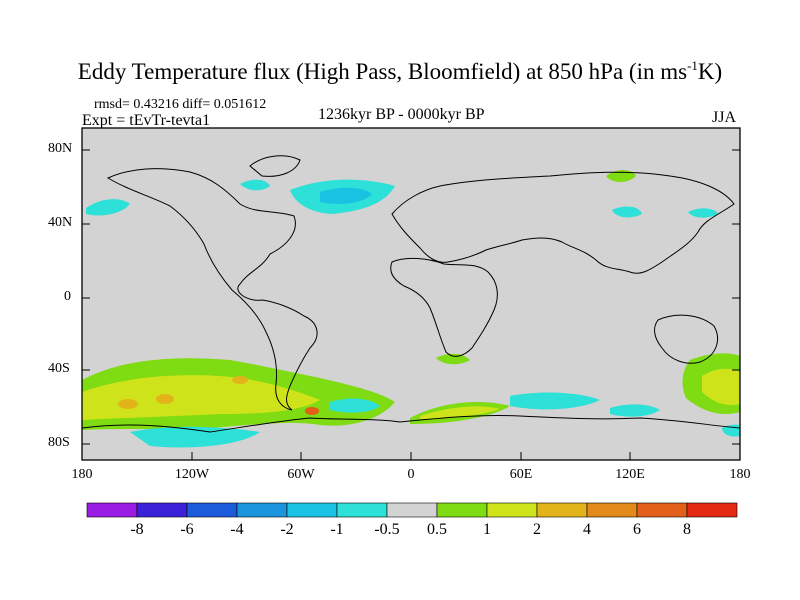 The height and width of the screenshot is (600, 800). Describe the element at coordinates (387, 529) in the screenshot. I see `colorbar-label-6: -0.5` at that location.